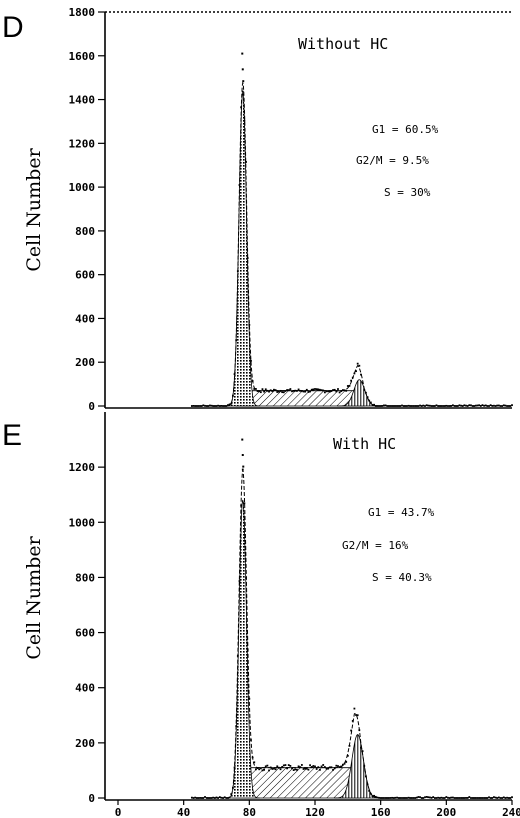 Image resolution: width=520 pixels, height=818 pixels. I want to click on stat-g2m-e: G2/M = 16%, so click(375, 545).